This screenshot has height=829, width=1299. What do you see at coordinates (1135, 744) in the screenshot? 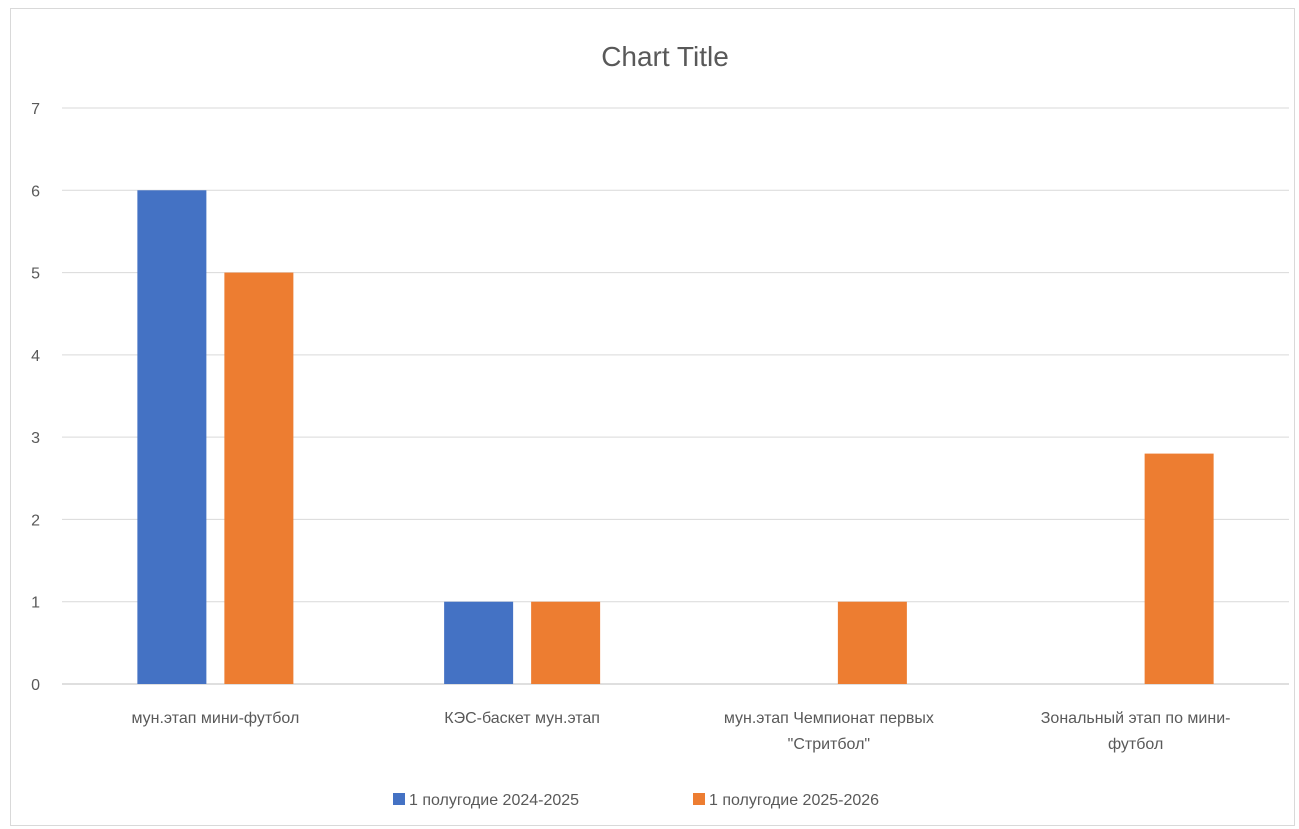
I see `x-tick-label: футбол` at bounding box center [1135, 744].